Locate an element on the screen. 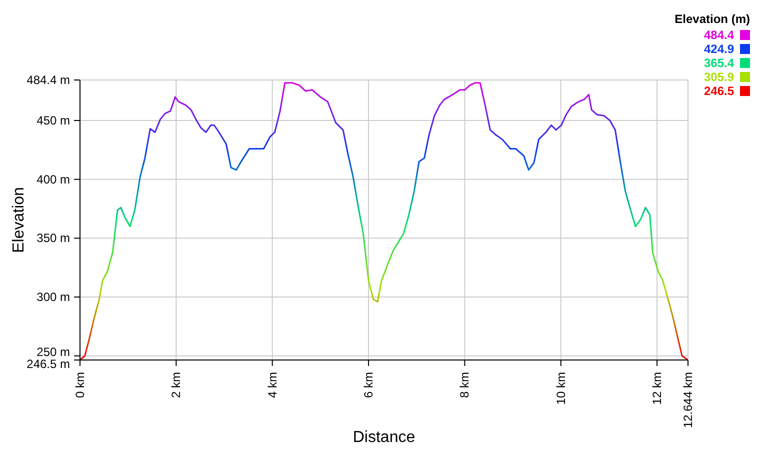 This screenshot has width=760, height=460. x-axis-title: Distance is located at coordinates (384, 437).